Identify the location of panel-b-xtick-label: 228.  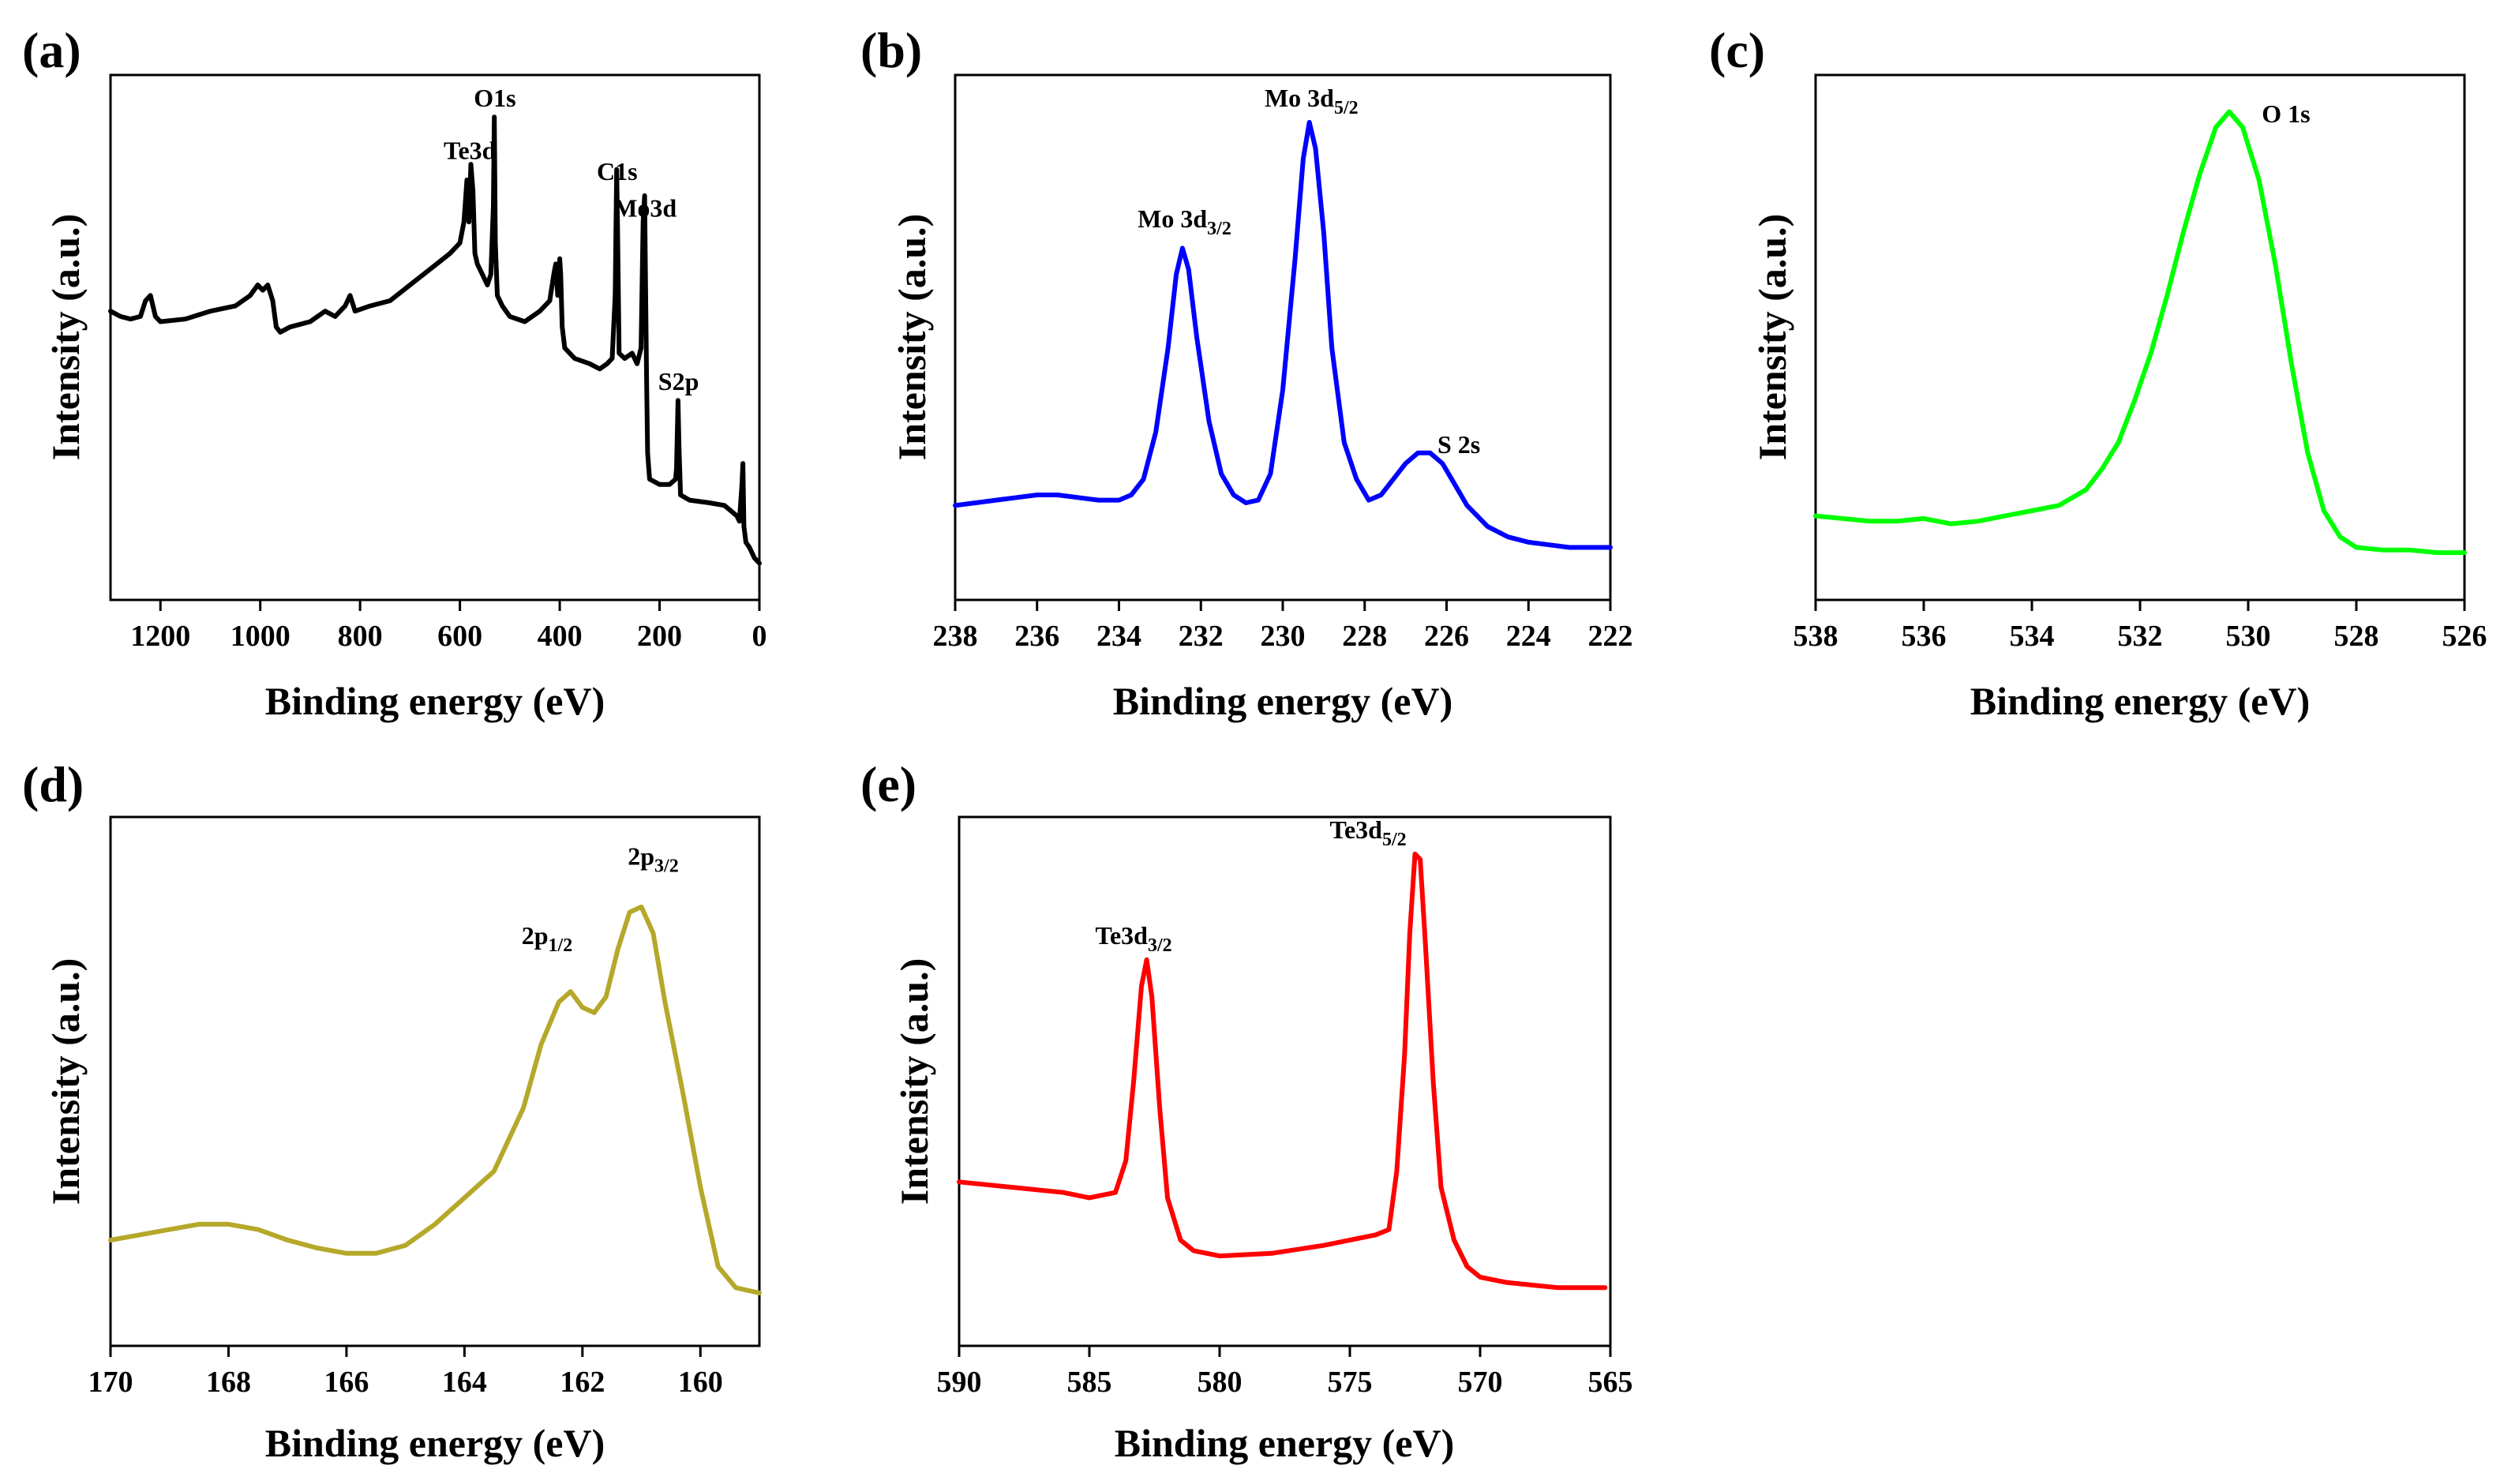
(1364, 636).